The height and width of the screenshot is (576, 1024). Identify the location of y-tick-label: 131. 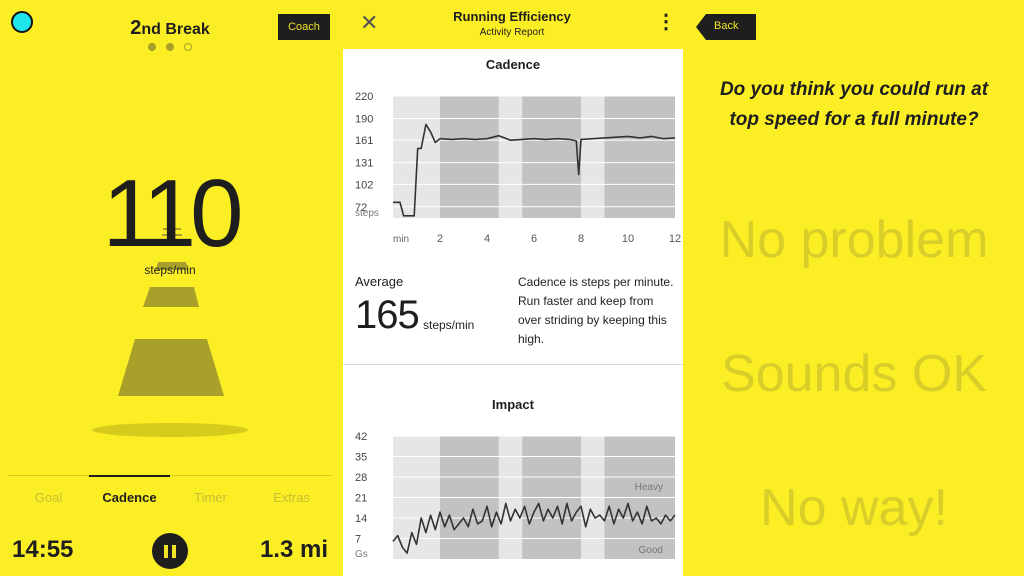
(364, 164).